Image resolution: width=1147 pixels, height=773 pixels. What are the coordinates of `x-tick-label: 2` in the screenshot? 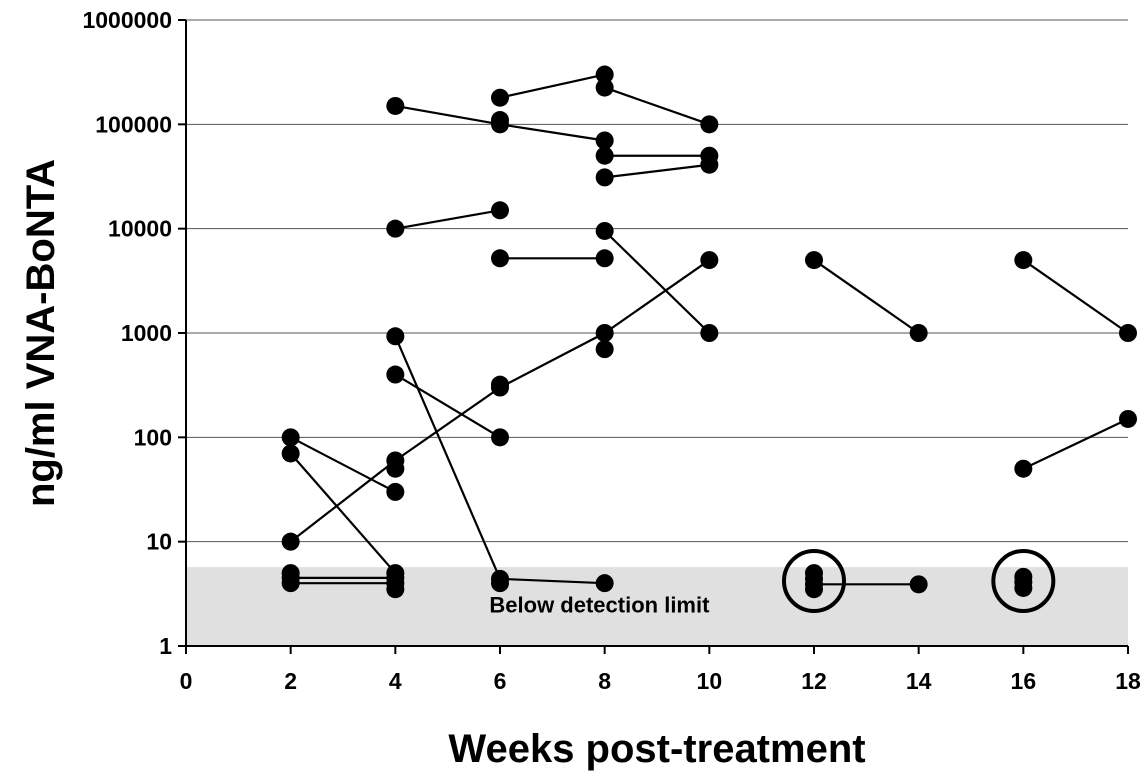 It's located at (290, 681).